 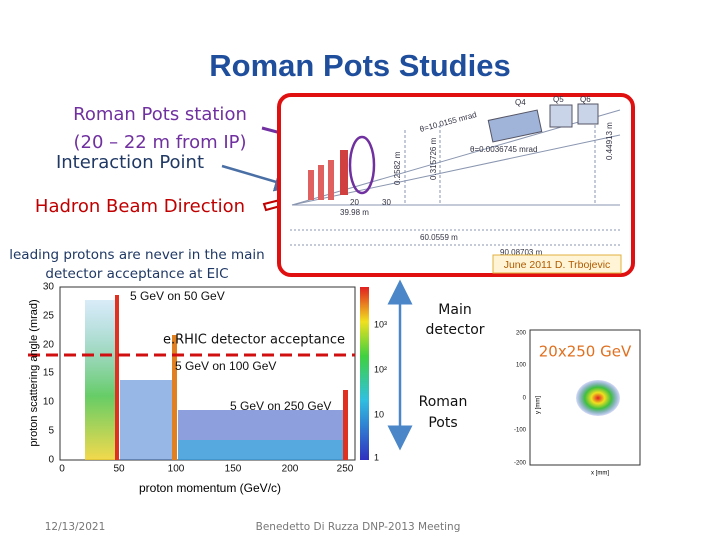 What do you see at coordinates (521, 252) in the screenshot?
I see `label: 90.08703 m` at bounding box center [521, 252].